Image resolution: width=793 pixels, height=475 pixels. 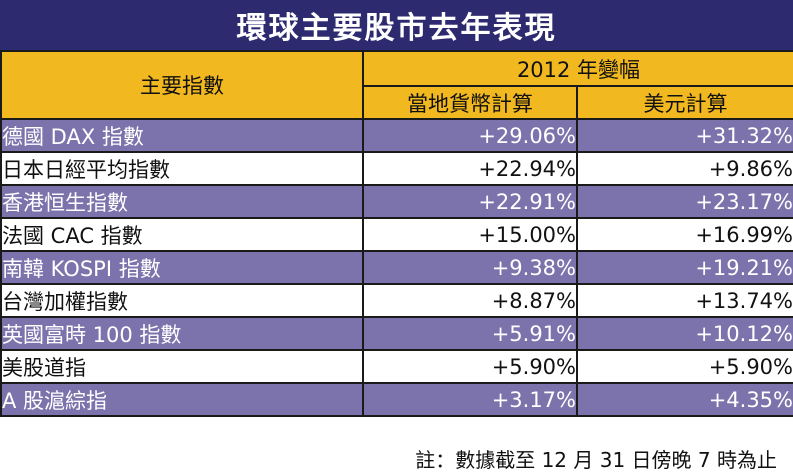 What do you see at coordinates (684, 366) in the screenshot?
I see `usd-change: +5.90%` at bounding box center [684, 366].